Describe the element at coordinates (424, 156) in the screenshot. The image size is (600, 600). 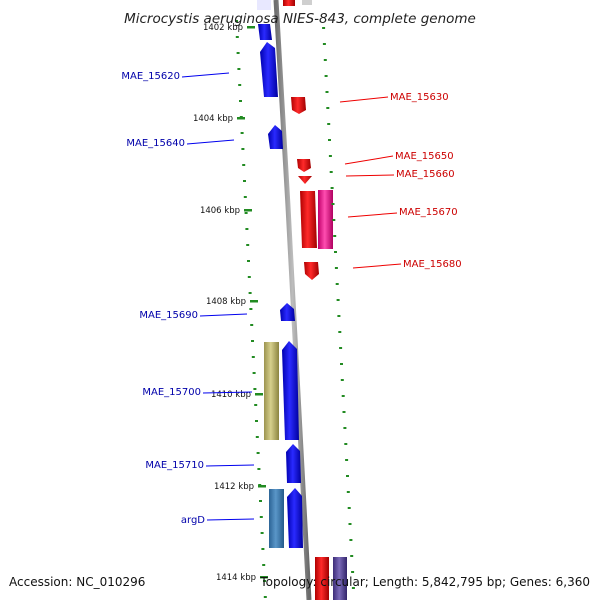
I see `gene-label: MAE_15650` at that location.